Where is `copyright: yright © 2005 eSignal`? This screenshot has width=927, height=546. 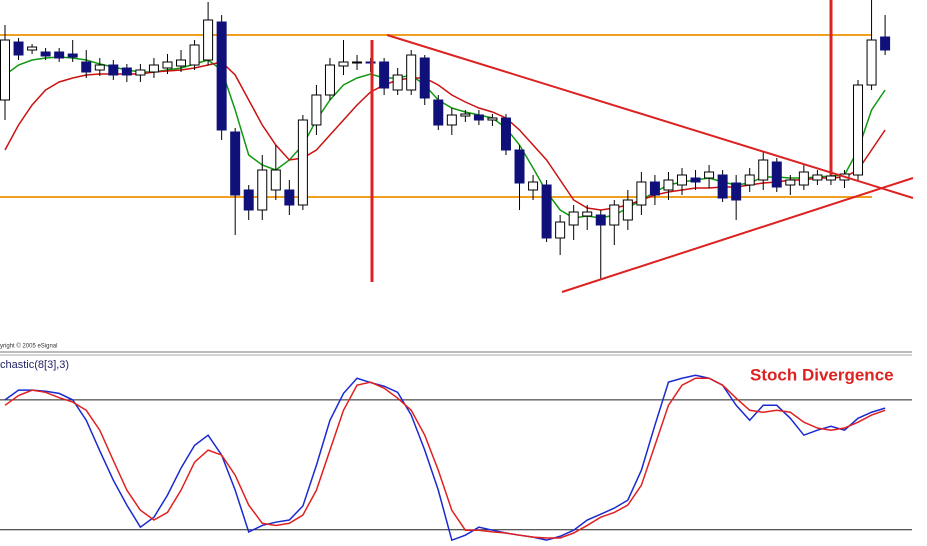 copyright: yright © 2005 eSignal is located at coordinates (28, 346).